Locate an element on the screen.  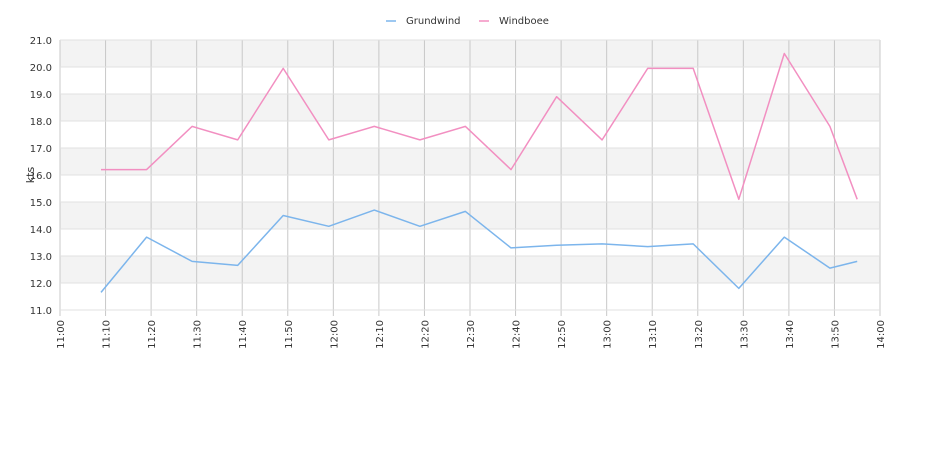
x-tick-label: 13:00 is located at coordinates (608, 334).